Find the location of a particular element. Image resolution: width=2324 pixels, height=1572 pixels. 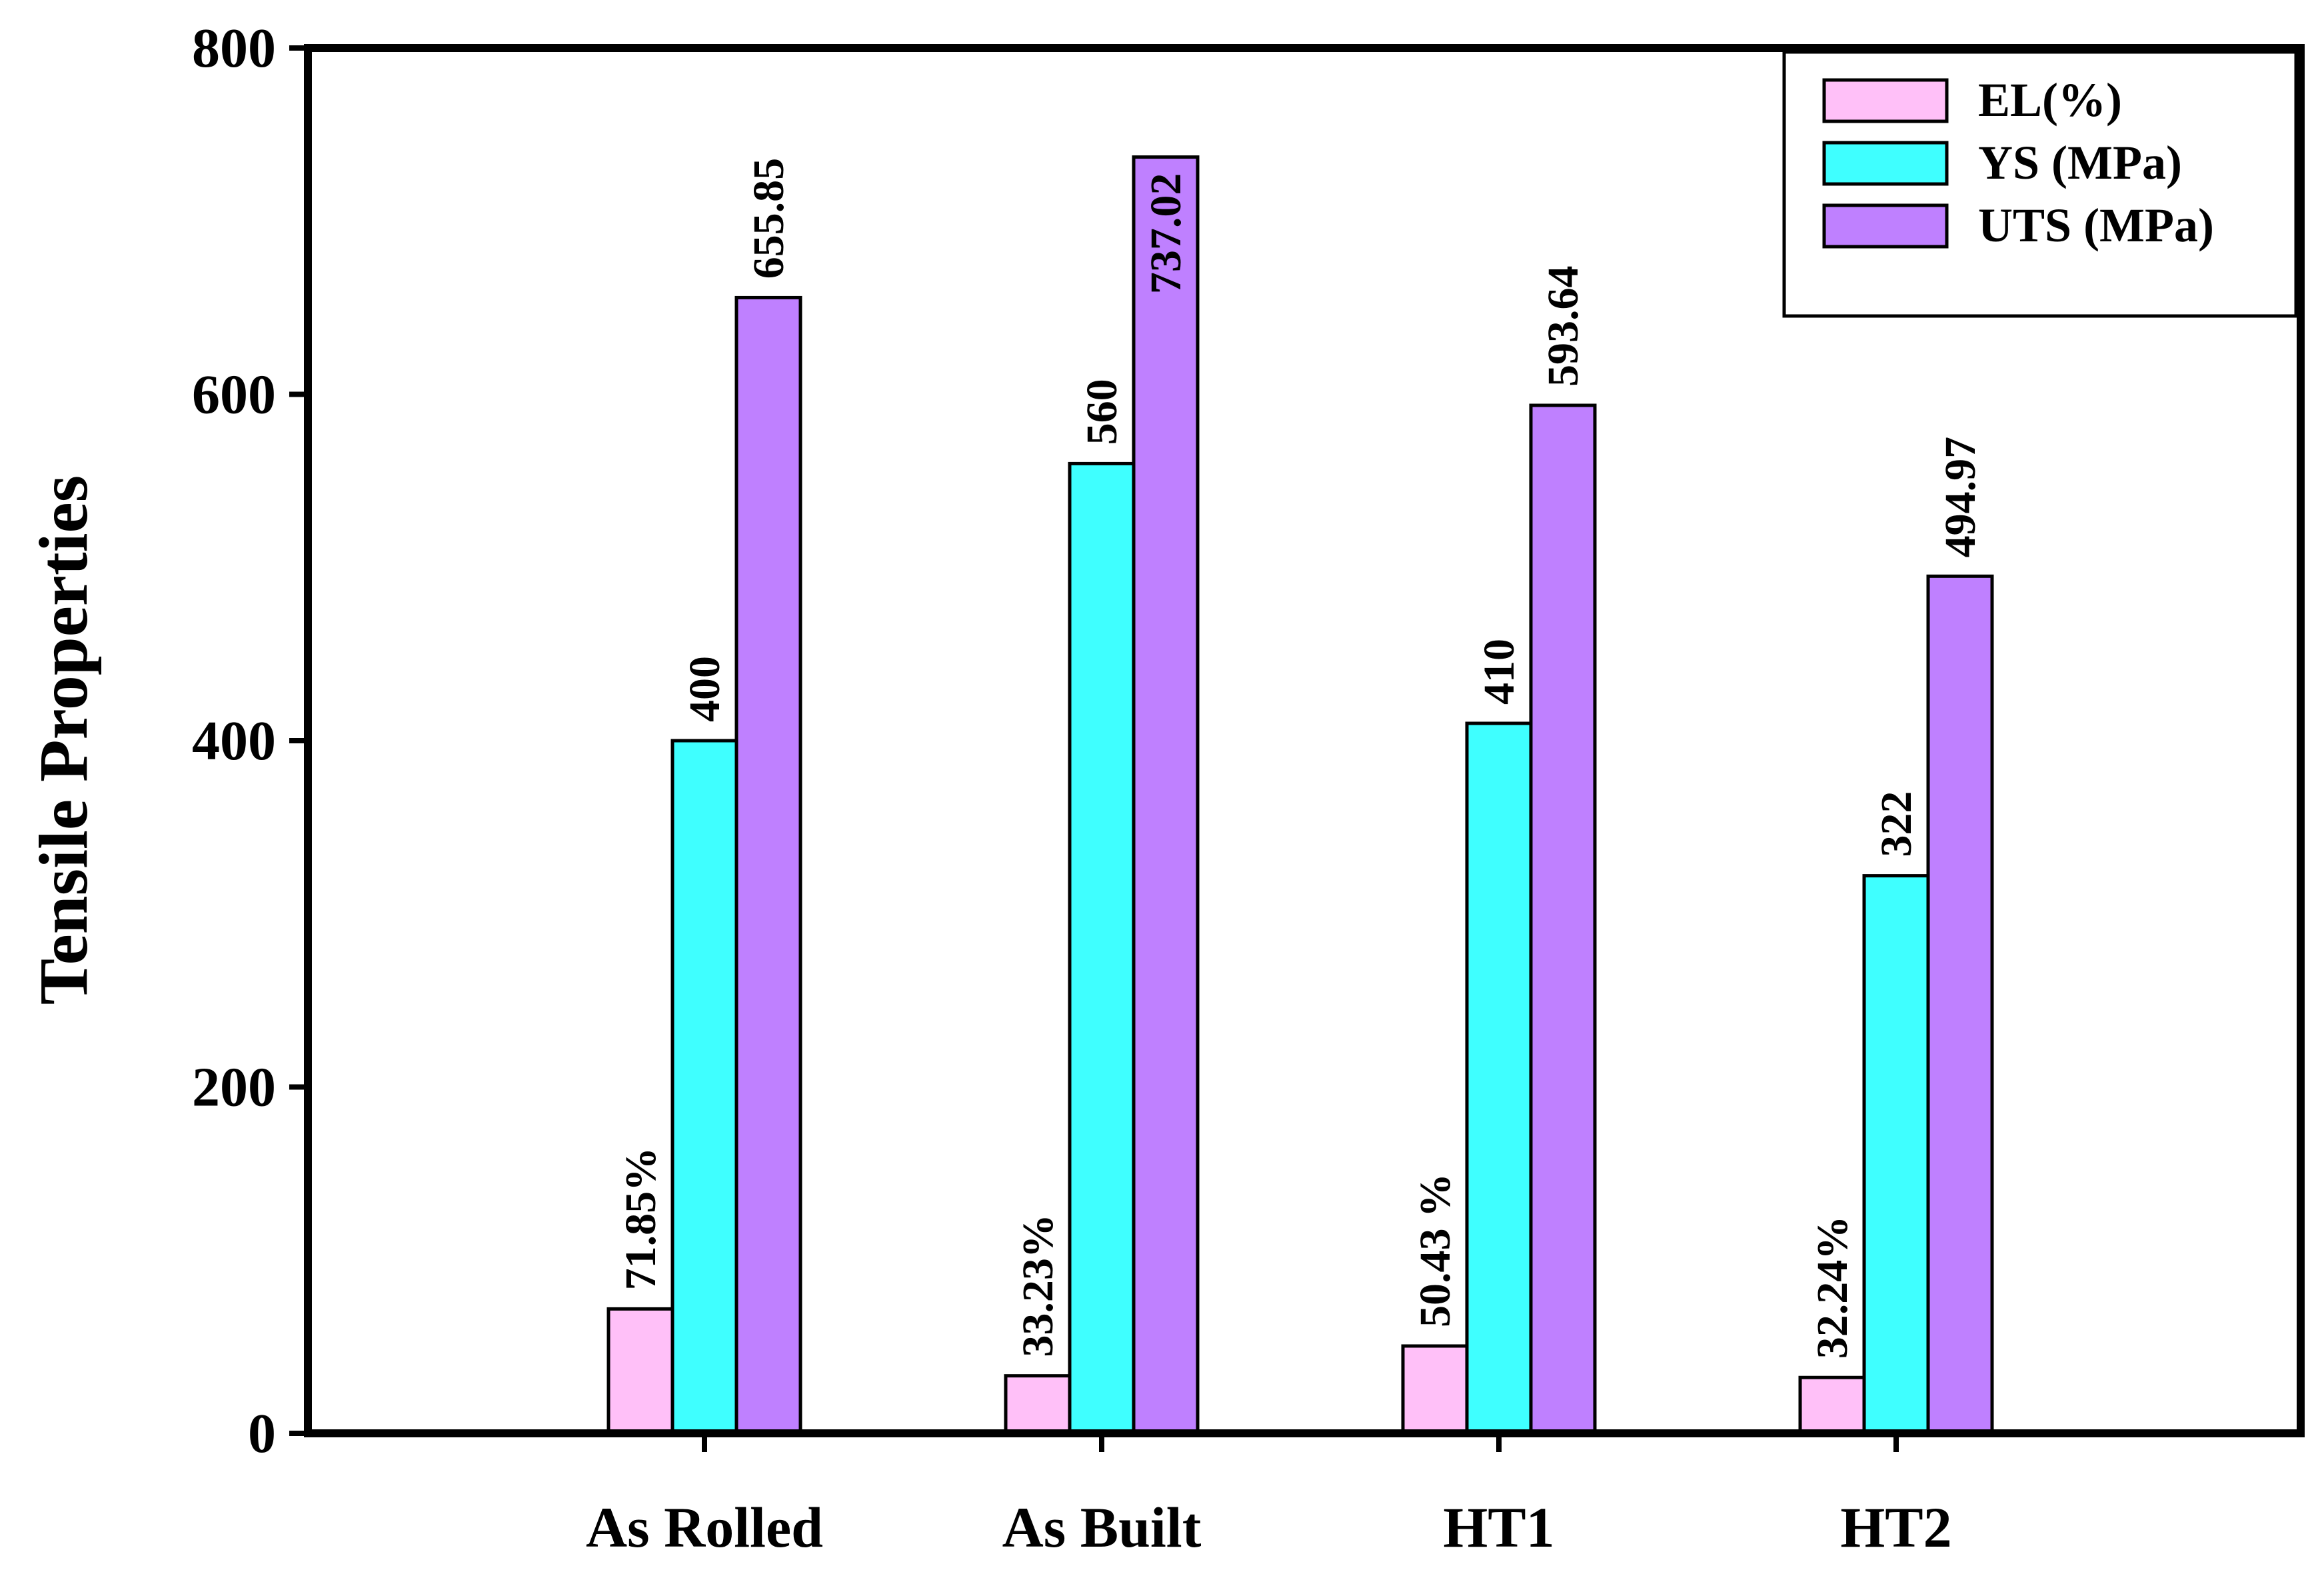

bar-value-label: 33.23% is located at coordinates (1038, 1285).